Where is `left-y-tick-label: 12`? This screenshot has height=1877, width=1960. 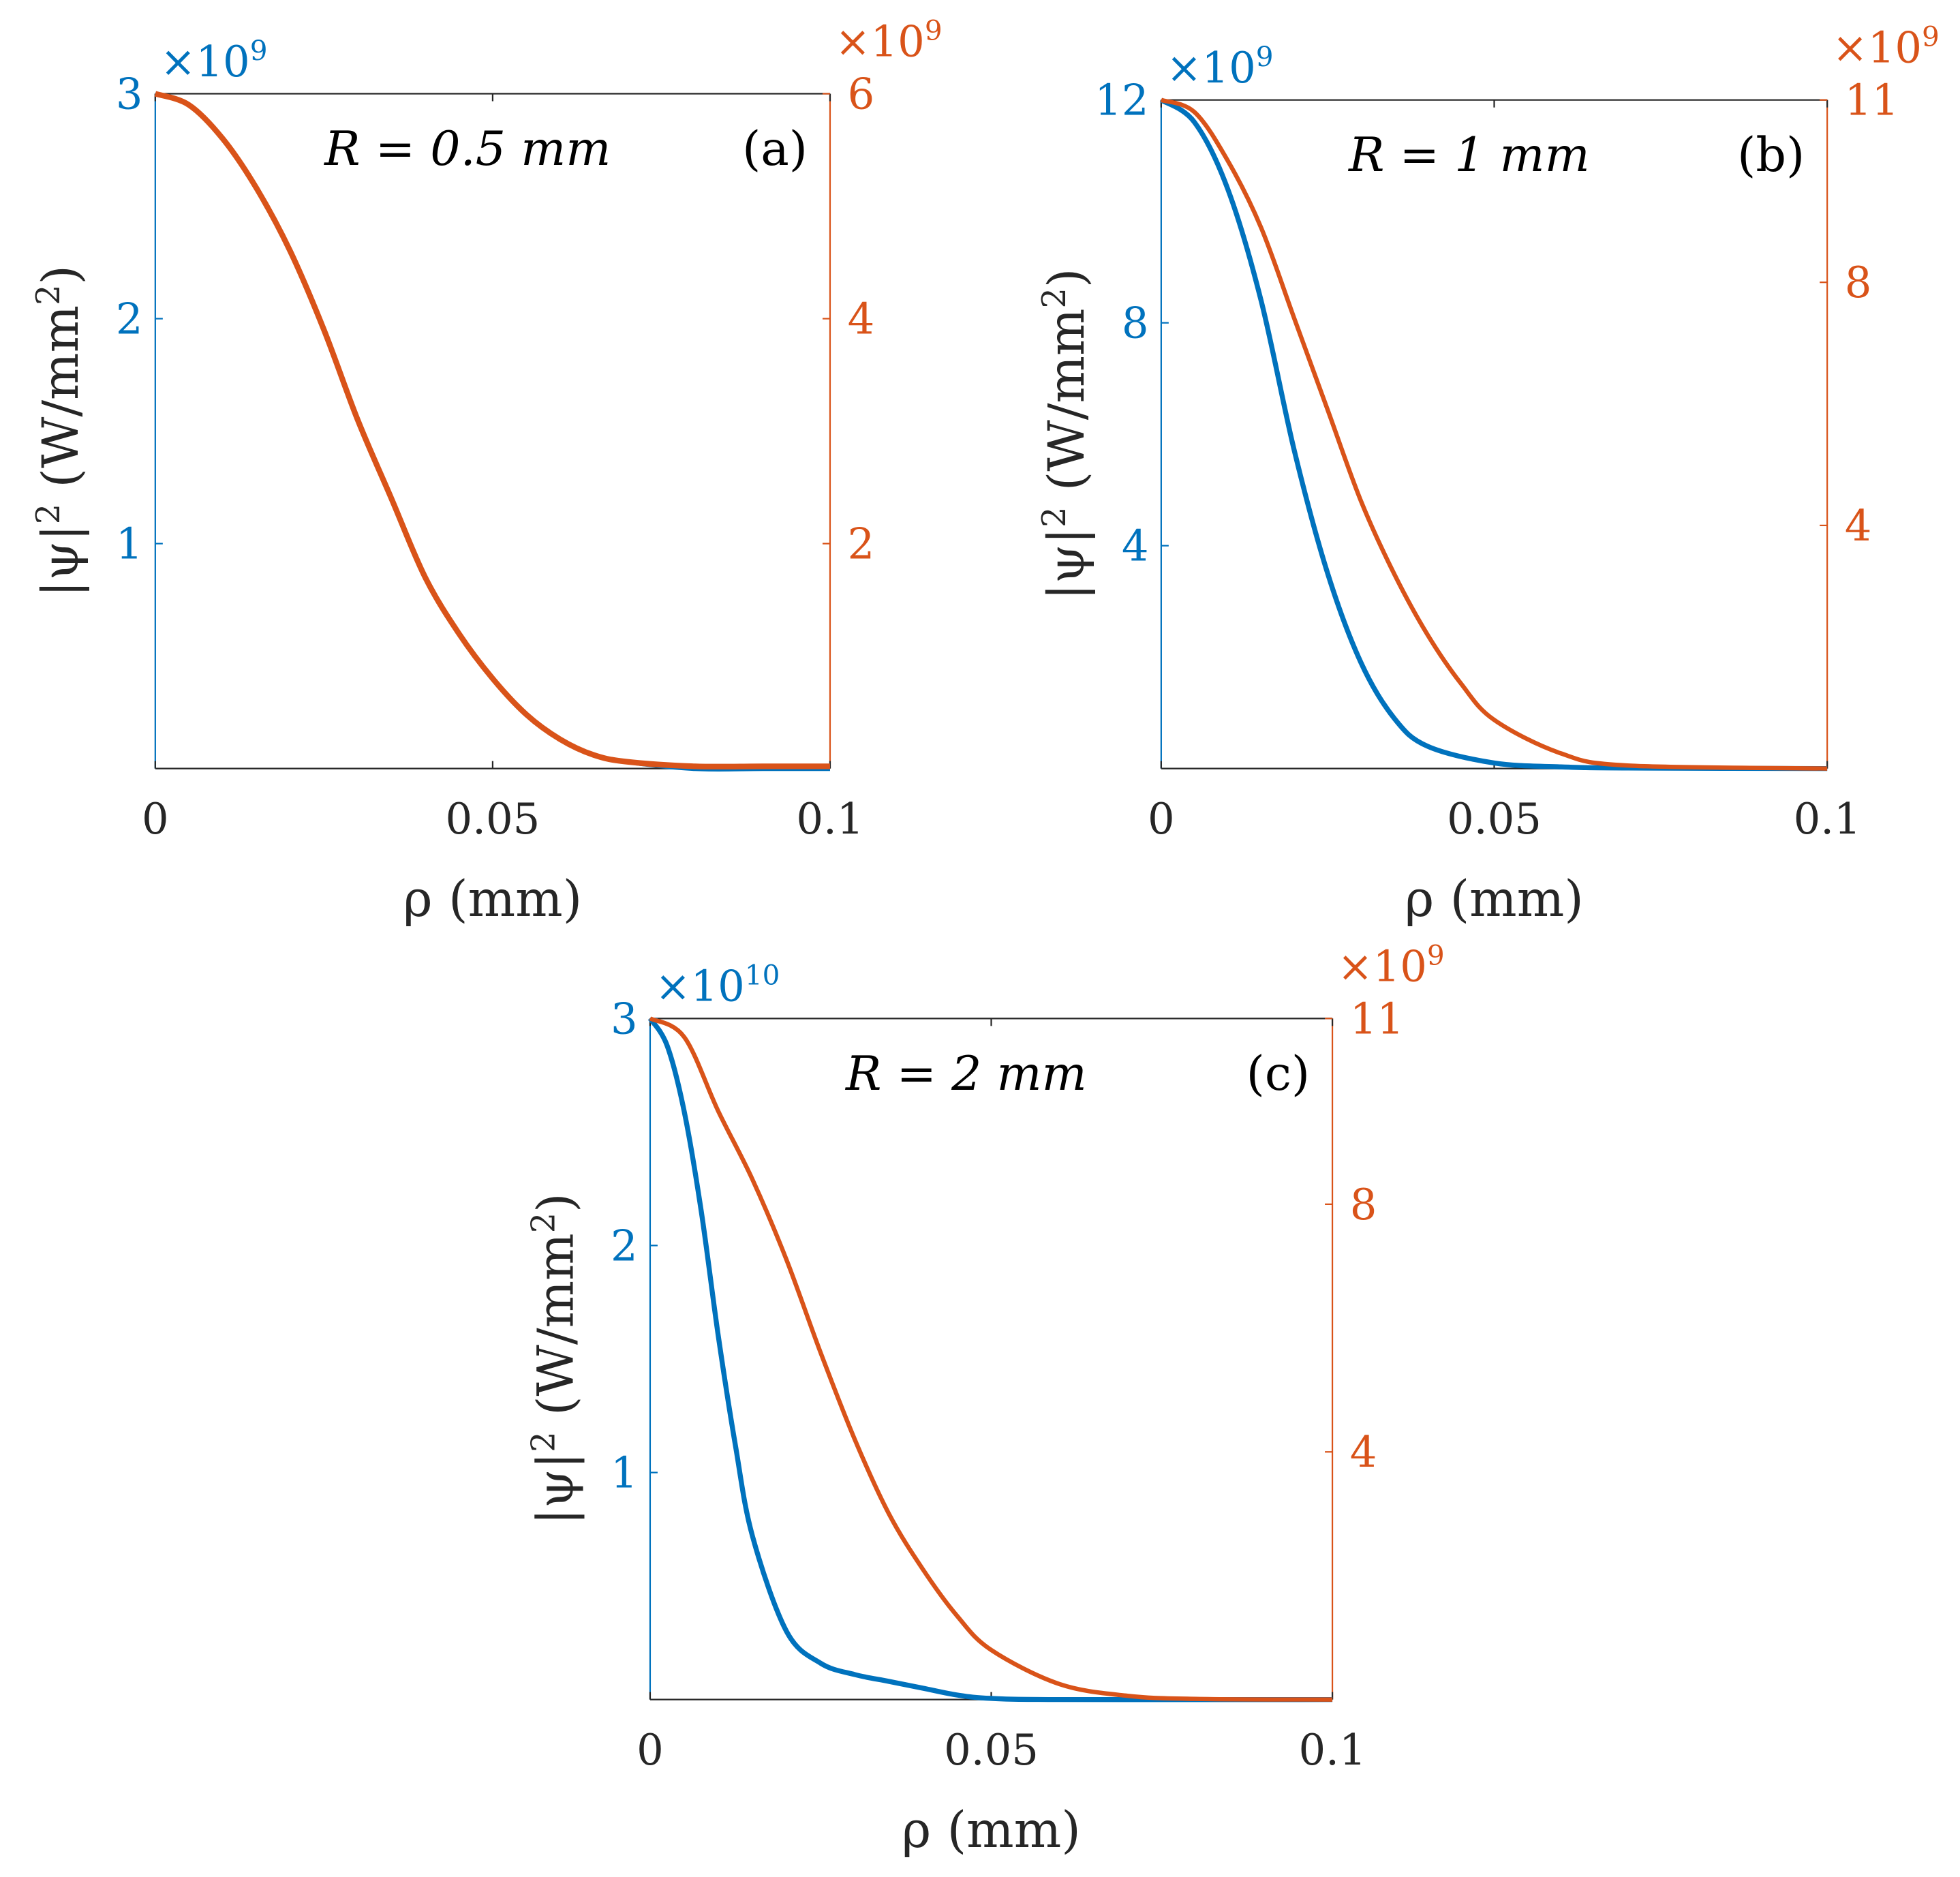
left-y-tick-label: 12 is located at coordinates (1121, 100).